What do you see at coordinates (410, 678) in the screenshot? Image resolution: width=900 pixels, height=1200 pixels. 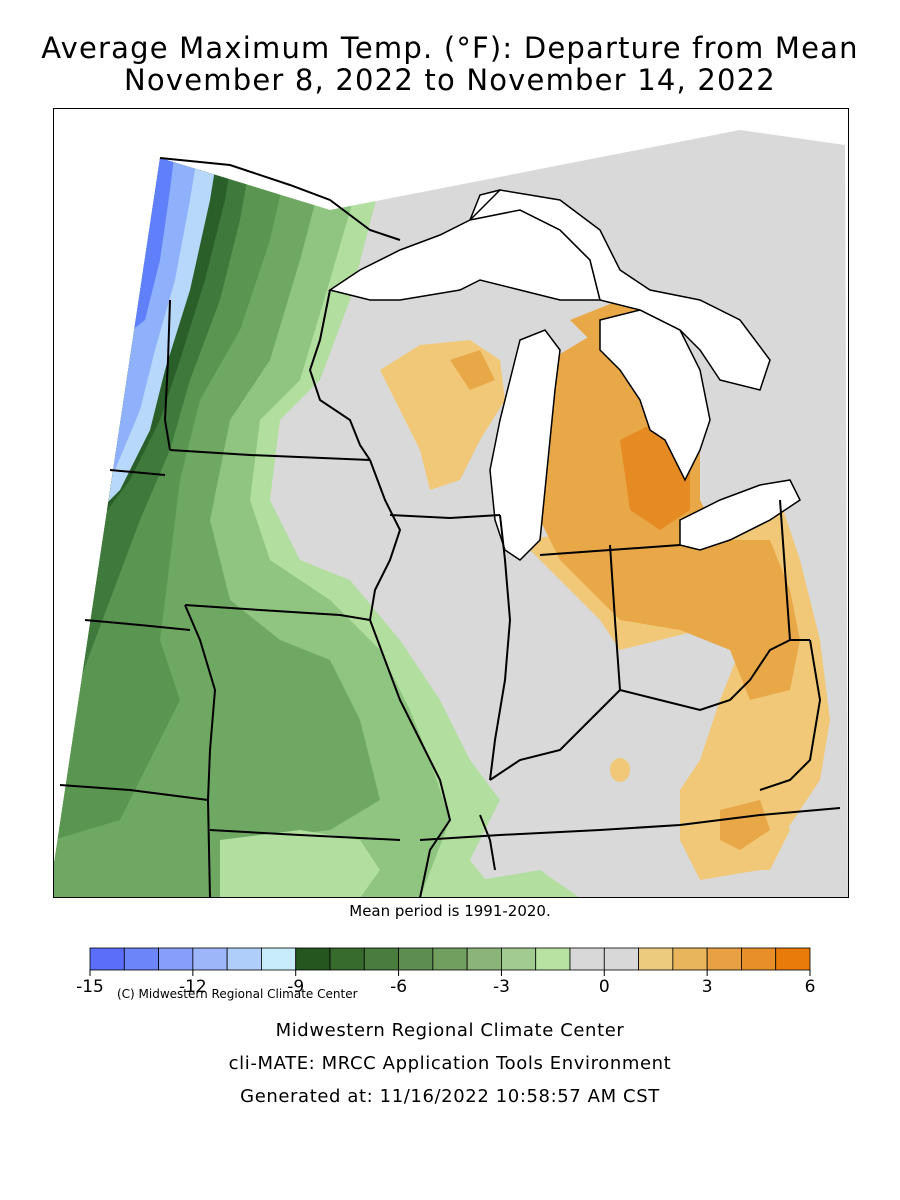 I see `mississippi-river` at bounding box center [410, 678].